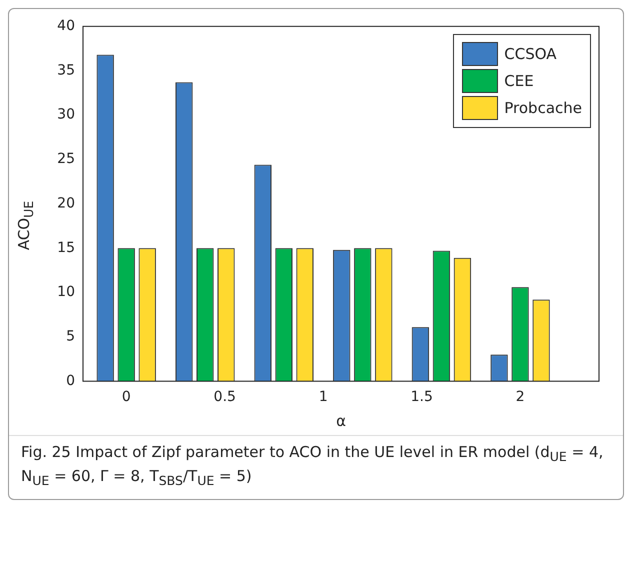 The width and height of the screenshot is (636, 562). What do you see at coordinates (66, 114) in the screenshot?
I see `y-tick-label: 30` at bounding box center [66, 114].